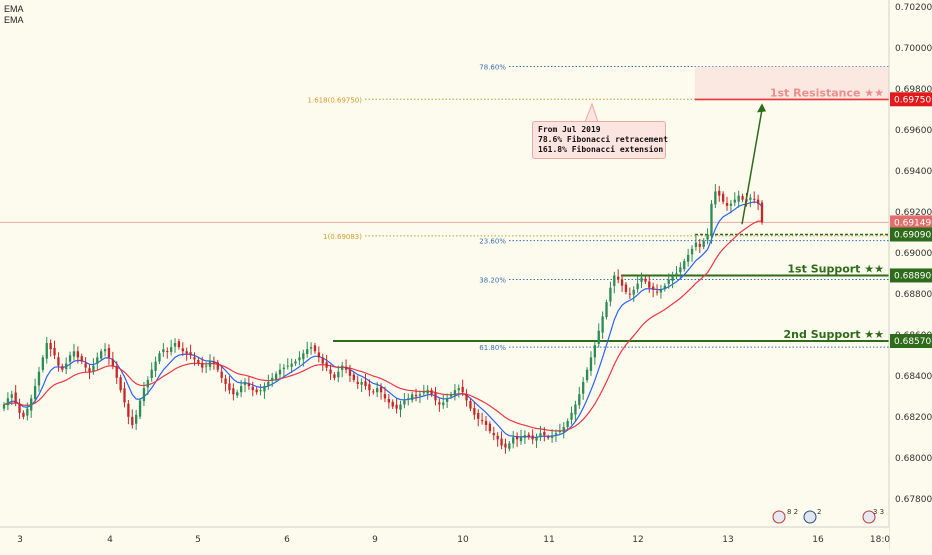 The image size is (932, 555). What do you see at coordinates (869, 517) in the screenshot?
I see `us-flag-event-icon` at bounding box center [869, 517].